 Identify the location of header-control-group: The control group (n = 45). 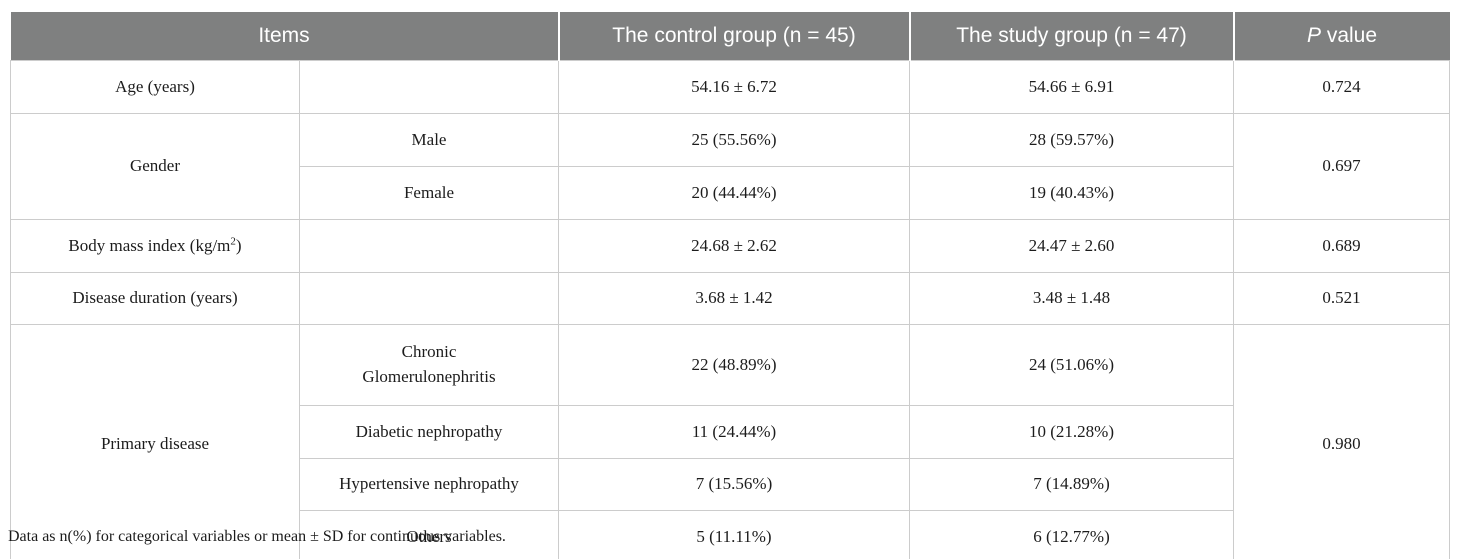
(733, 36).